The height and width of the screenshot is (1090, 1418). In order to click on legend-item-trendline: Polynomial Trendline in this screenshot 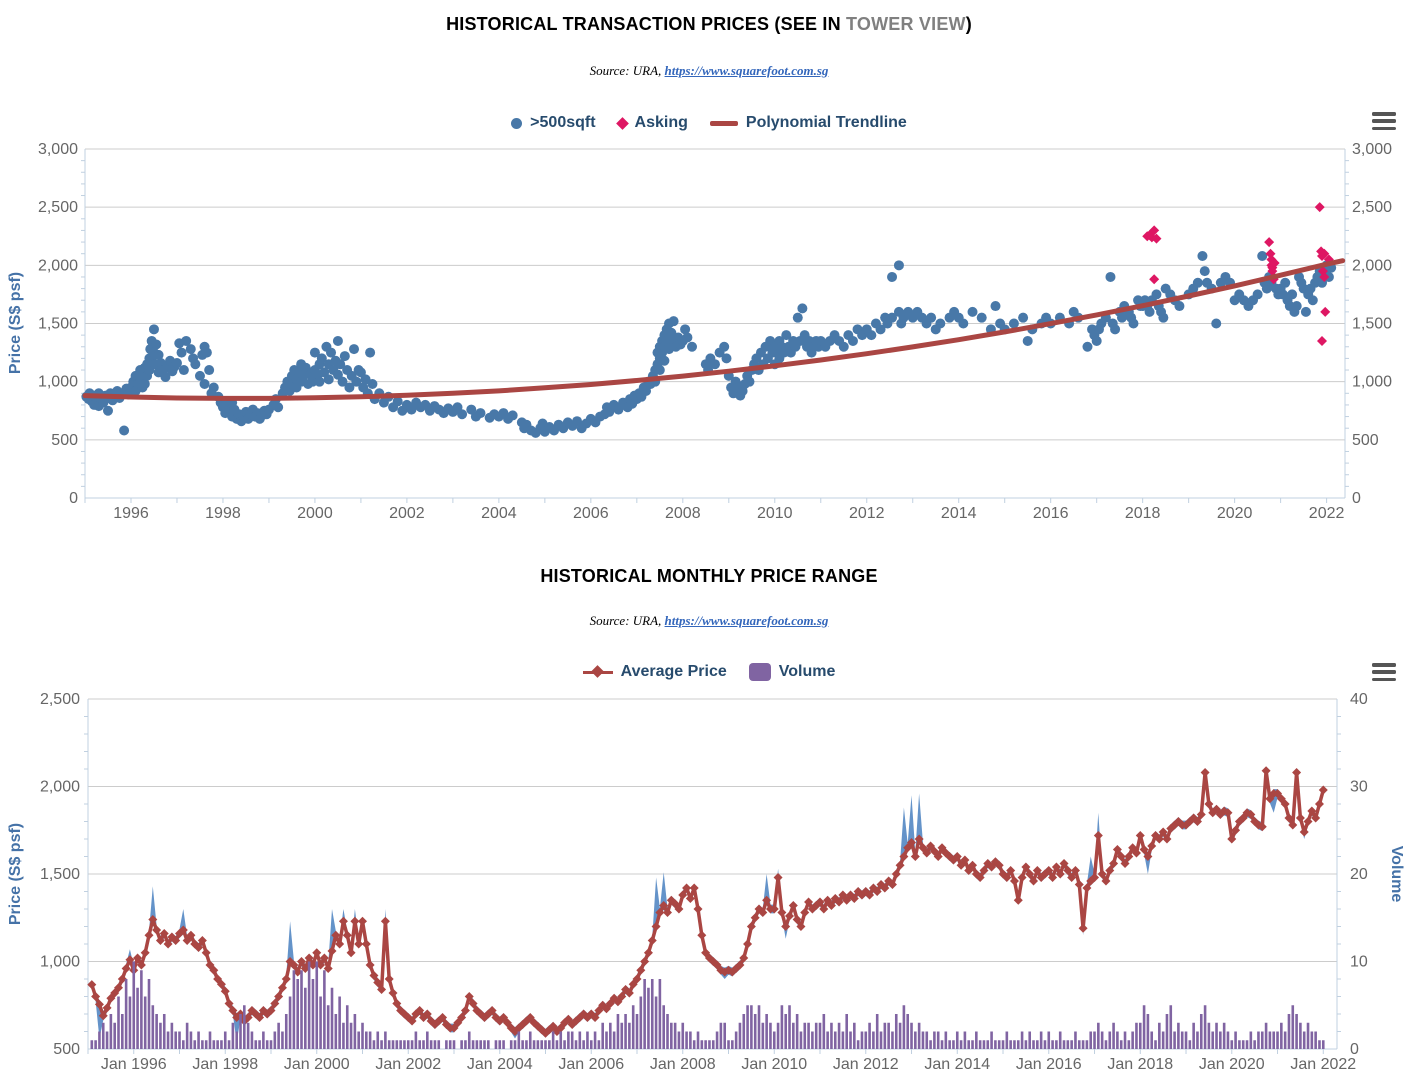, I will do `click(808, 123)`.